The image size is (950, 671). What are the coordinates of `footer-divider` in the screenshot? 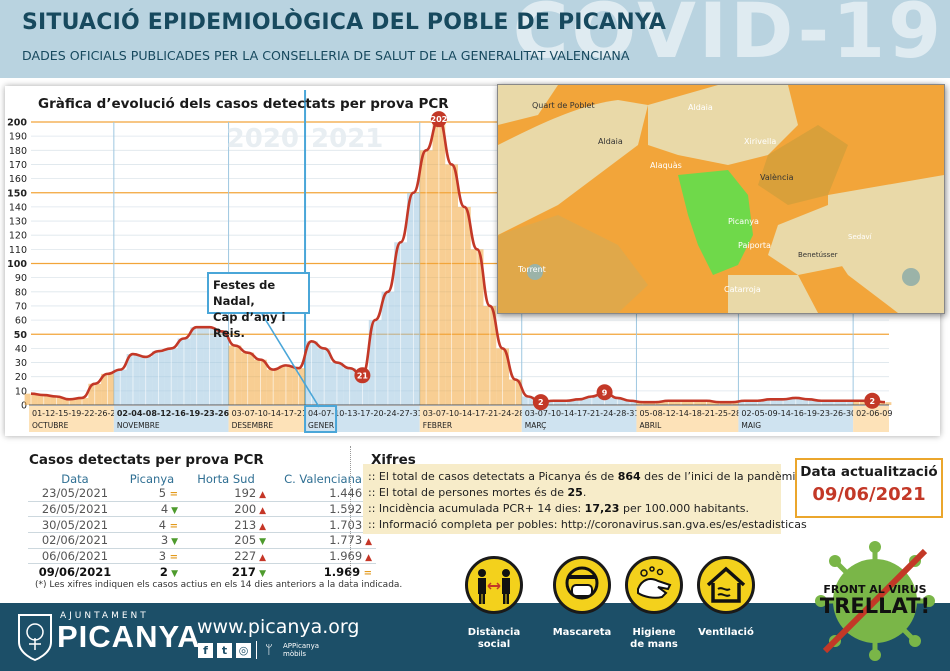 It's located at (256, 650).